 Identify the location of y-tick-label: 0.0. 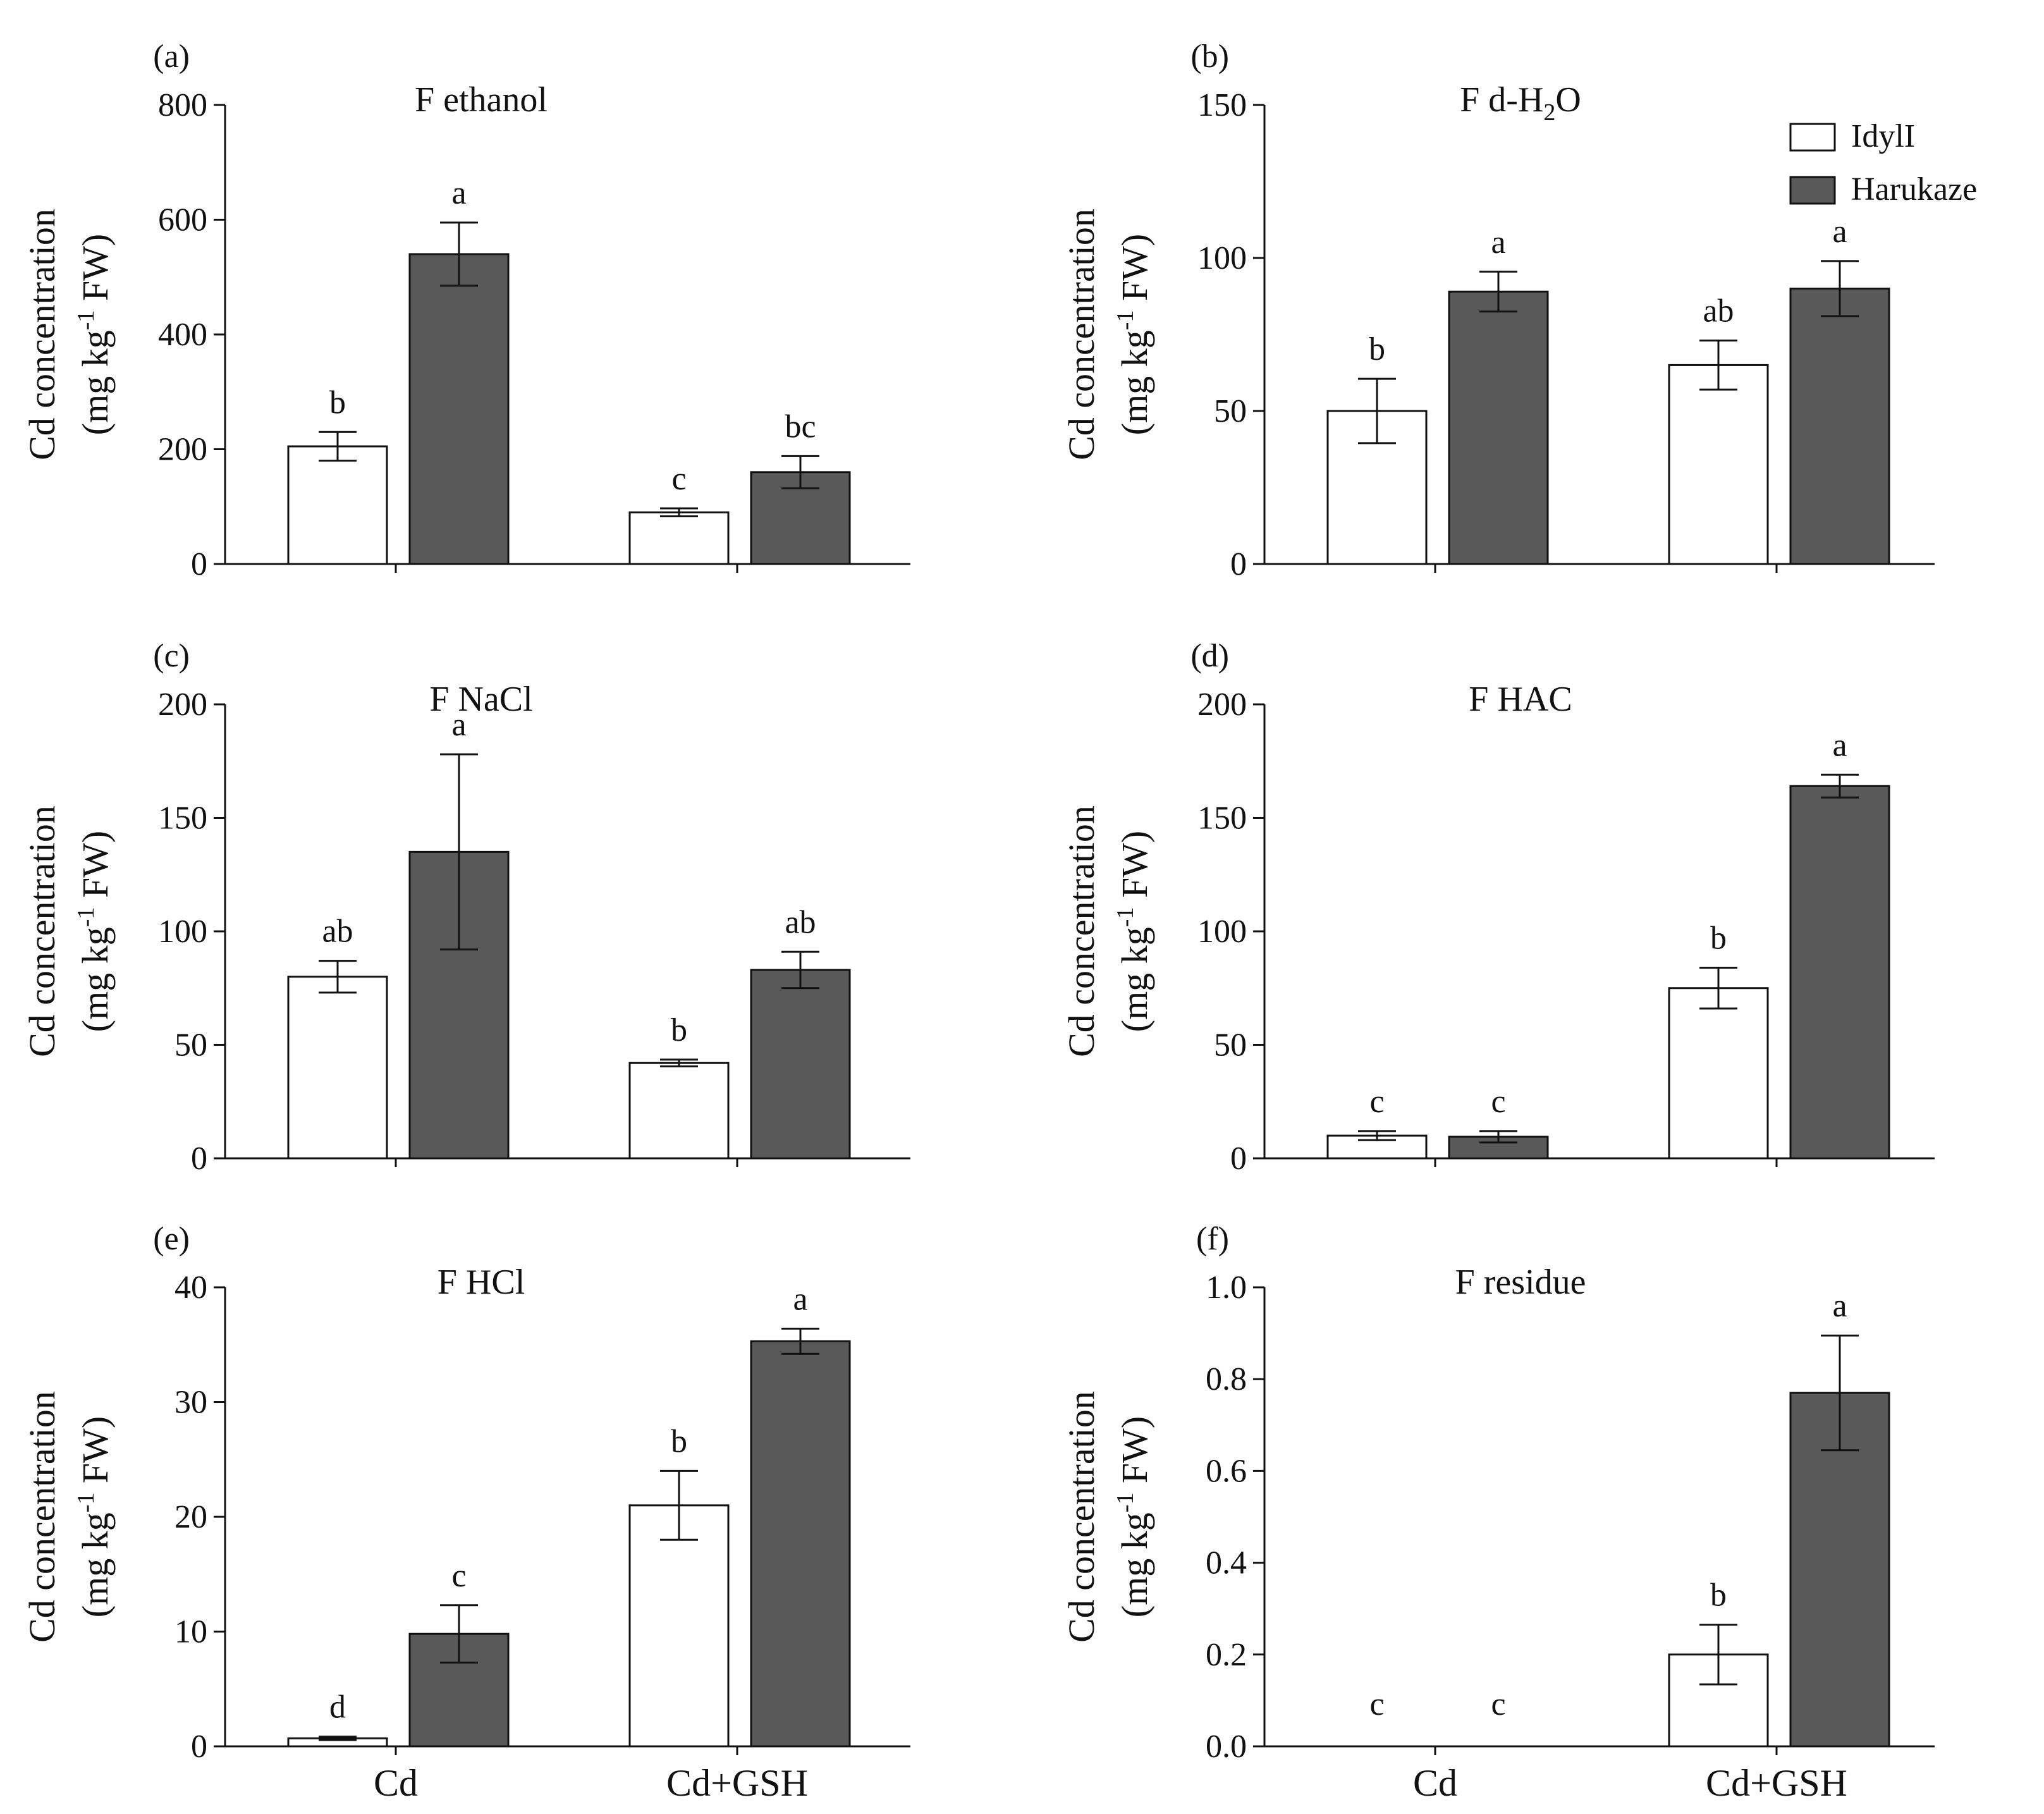
(1226, 1747).